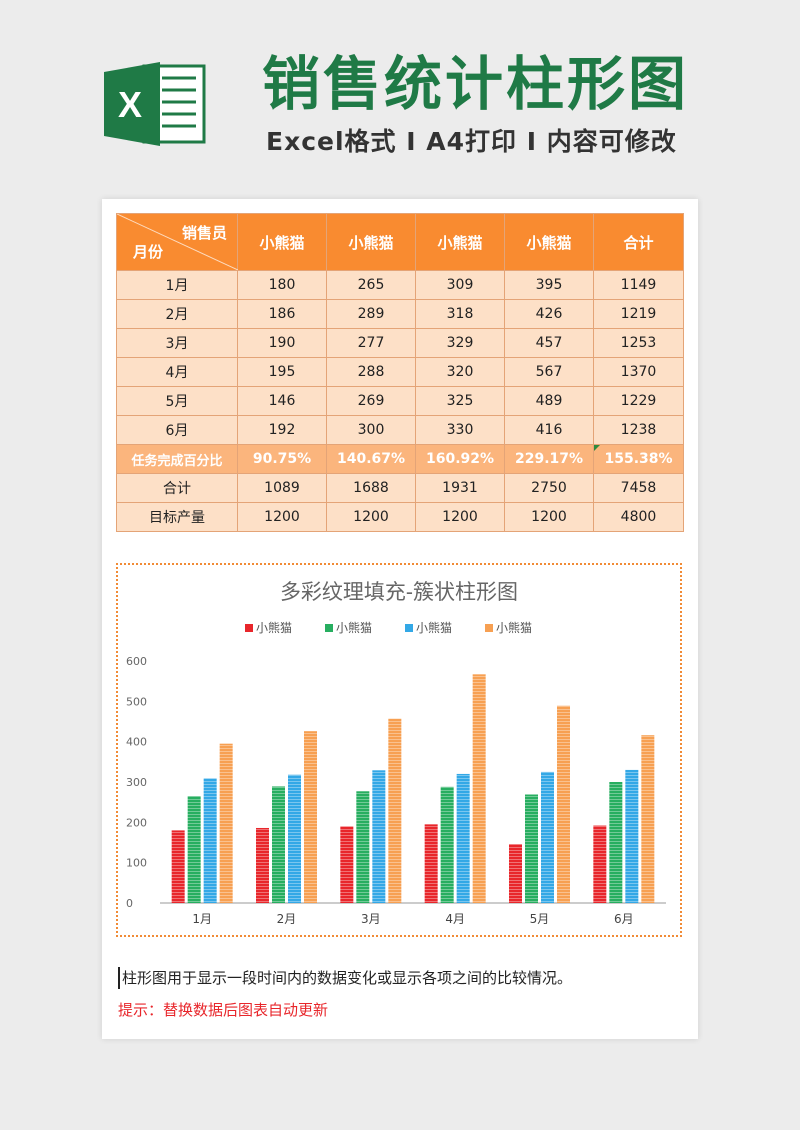 The image size is (800, 1130). I want to click on chart-description: 柱形图用于显示一段时间内的数据变化或显示各项之间的比较情况。, so click(345, 978).